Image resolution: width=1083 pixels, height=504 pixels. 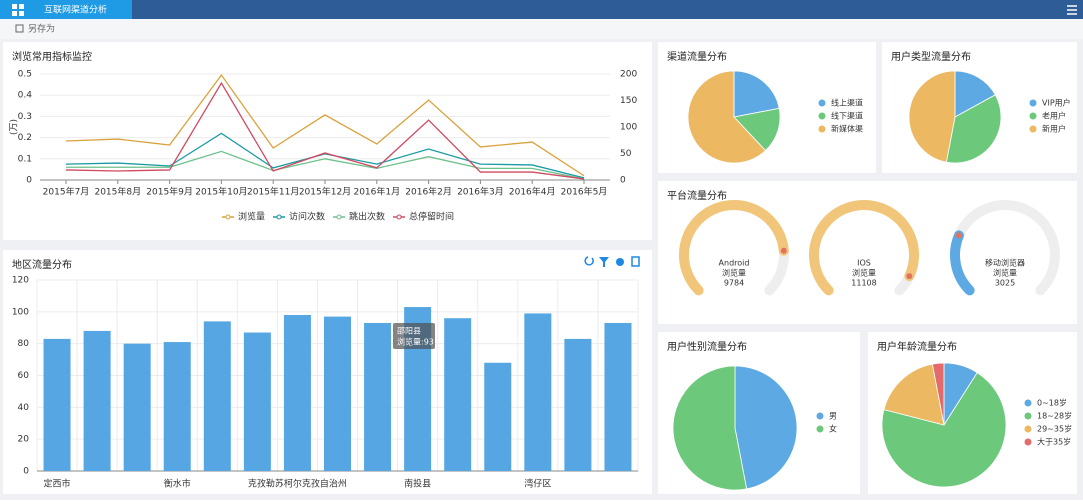 I want to click on tab, so click(x=66, y=9).